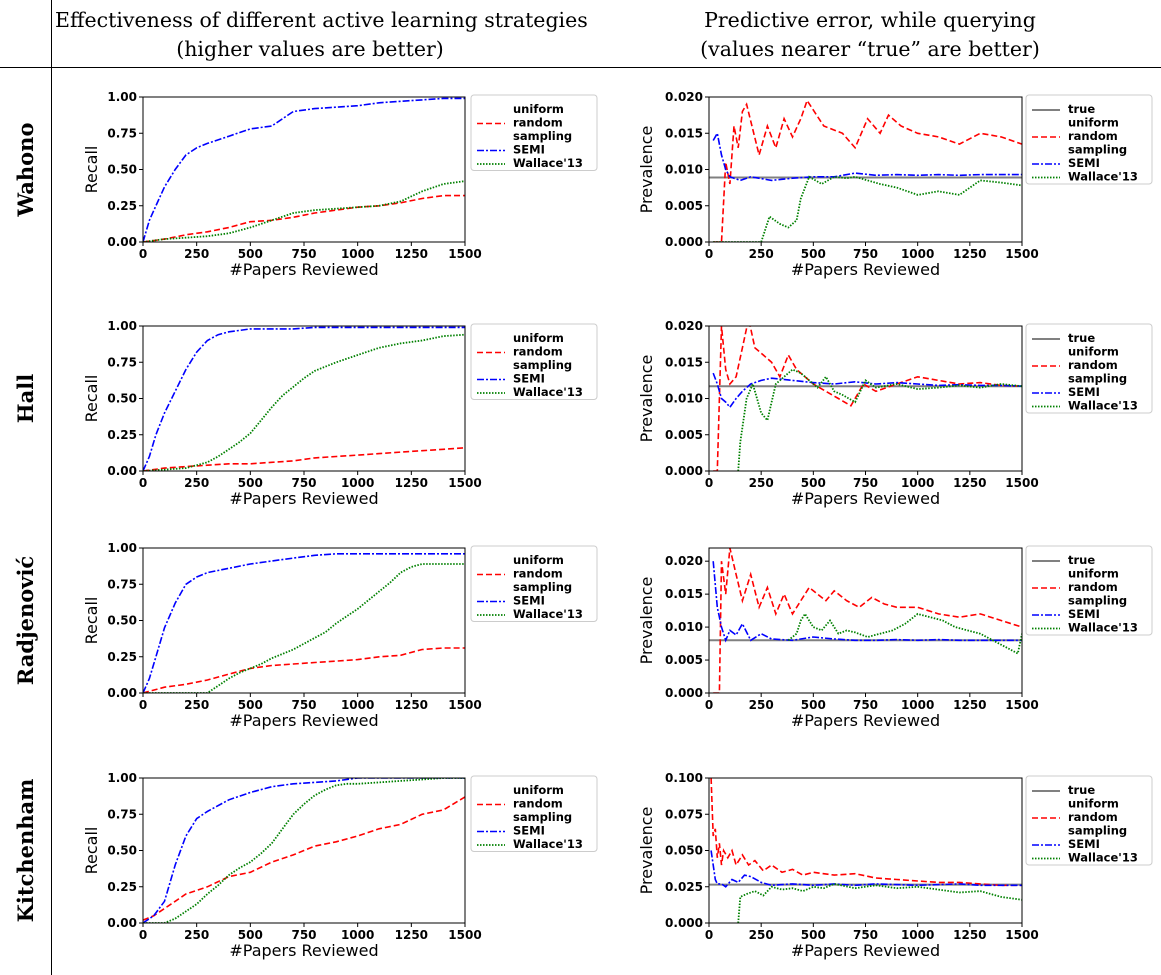 The width and height of the screenshot is (1161, 975). Describe the element at coordinates (1093, 123) in the screenshot. I see `legend-label: uniform` at that location.